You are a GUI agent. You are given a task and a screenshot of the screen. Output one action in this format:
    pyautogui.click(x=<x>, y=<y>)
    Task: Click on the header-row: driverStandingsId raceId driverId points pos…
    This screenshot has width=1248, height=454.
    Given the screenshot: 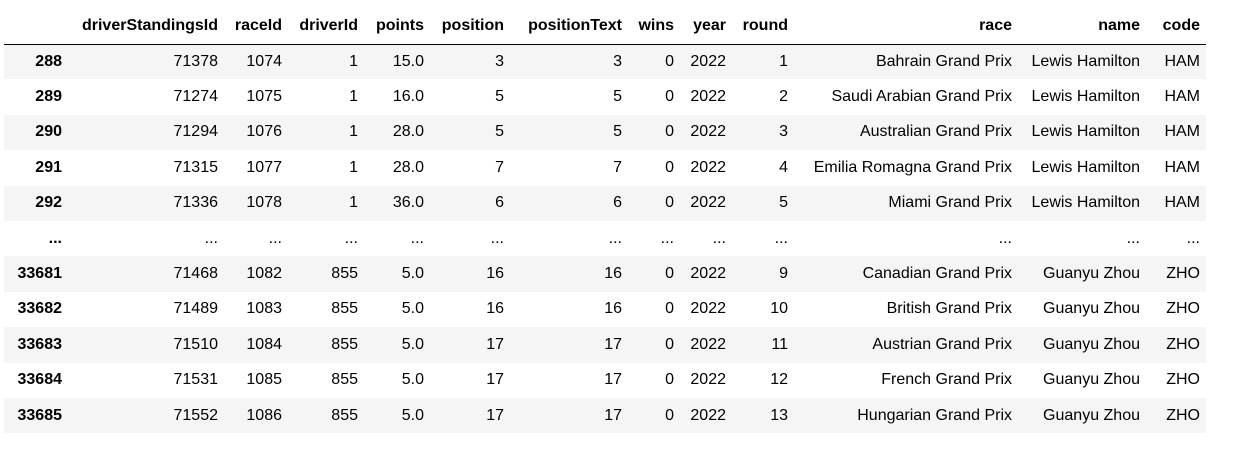 What is the action you would take?
    pyautogui.click(x=605, y=26)
    